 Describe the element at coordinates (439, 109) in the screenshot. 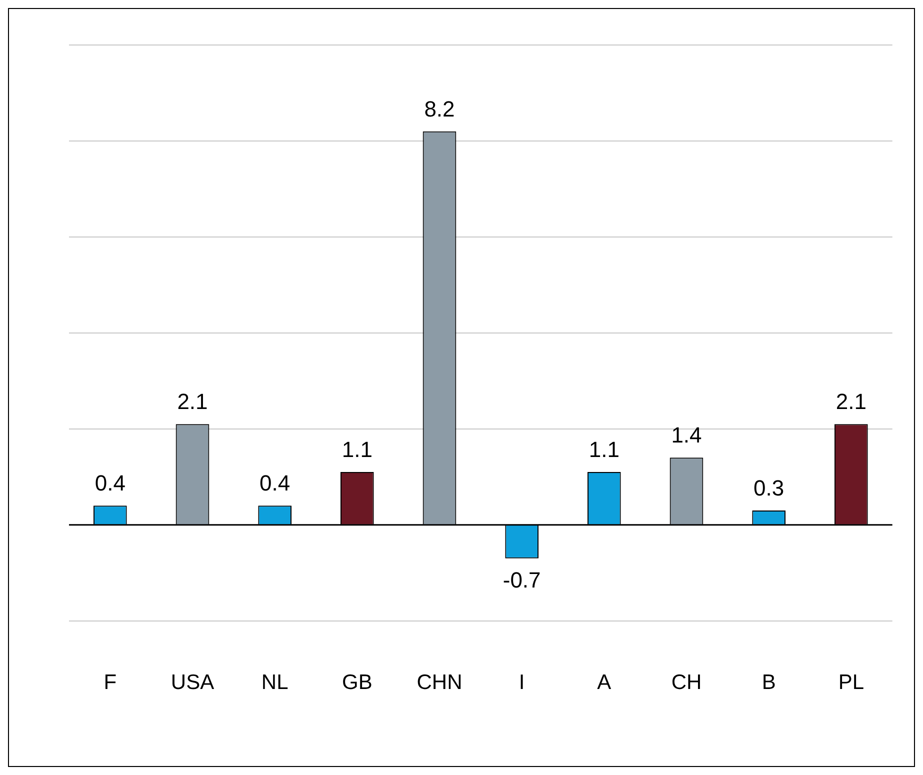

I see `data-label: 8.2` at that location.